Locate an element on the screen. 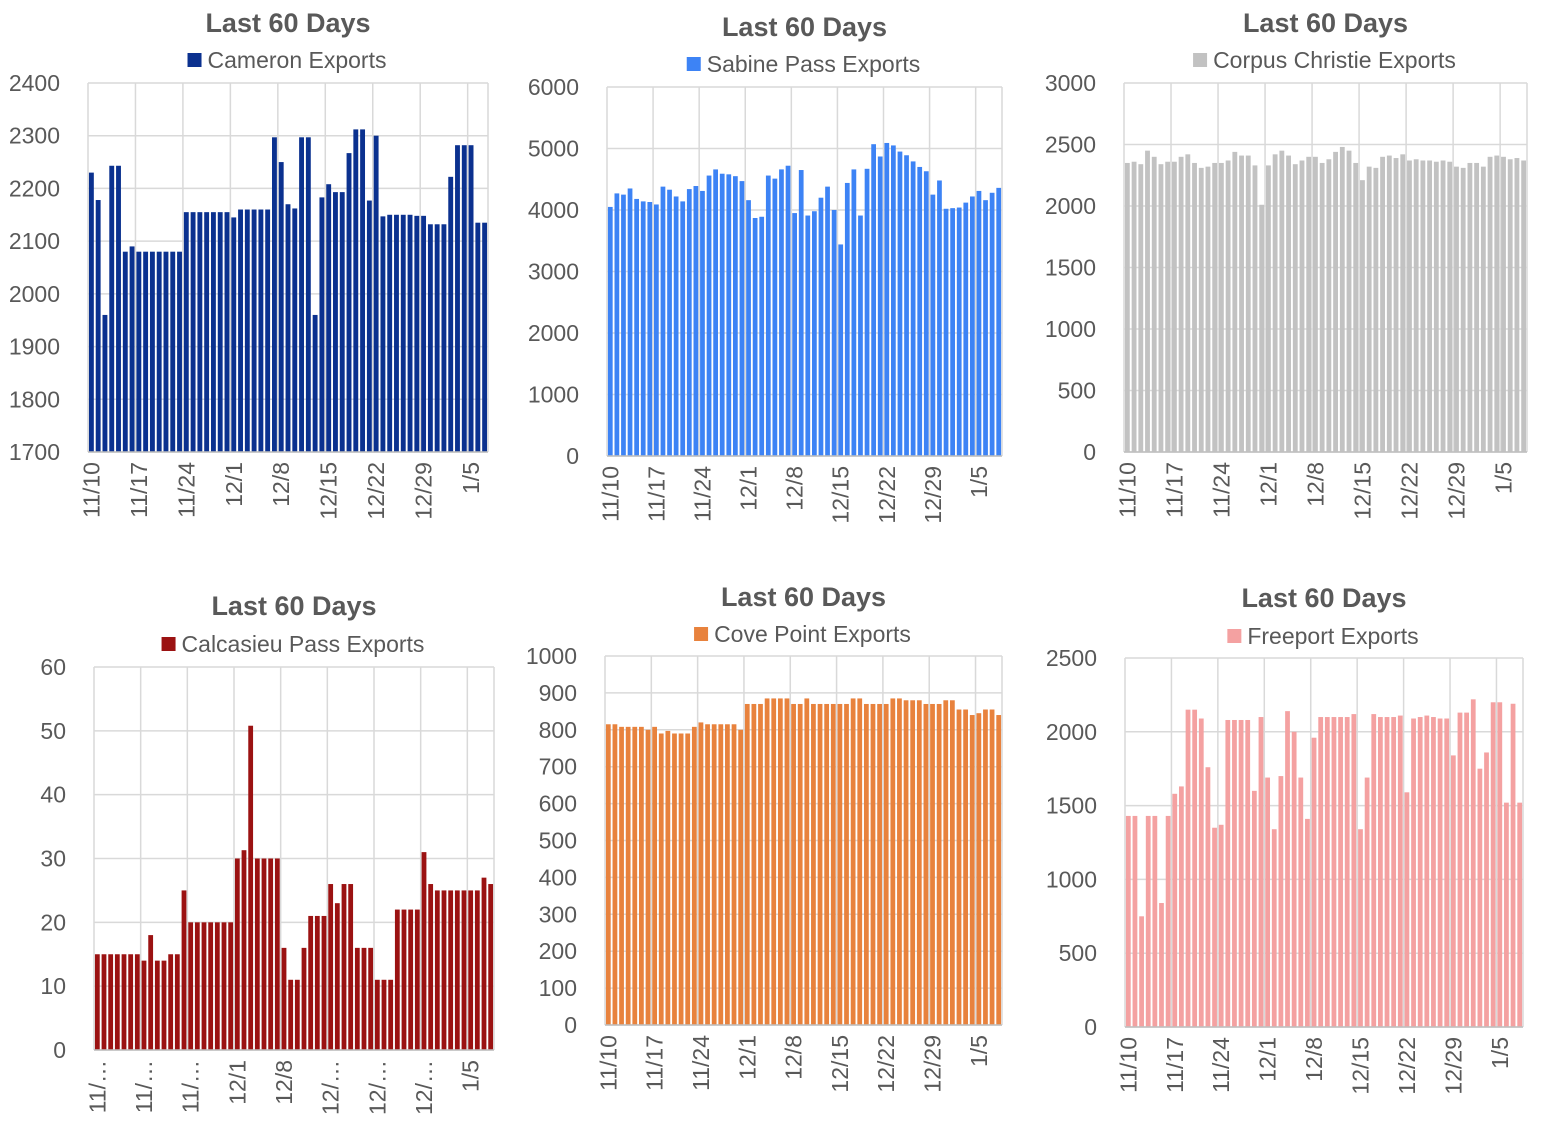 This screenshot has width=1544, height=1129. y-tick-label: 100 is located at coordinates (558, 988).